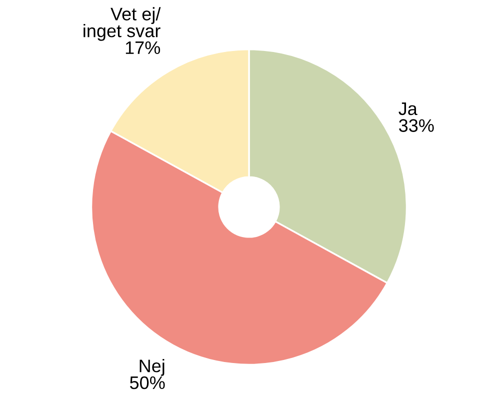 Image resolution: width=498 pixels, height=414 pixels. Describe the element at coordinates (143, 47) in the screenshot. I see `data-label: 17%` at that location.